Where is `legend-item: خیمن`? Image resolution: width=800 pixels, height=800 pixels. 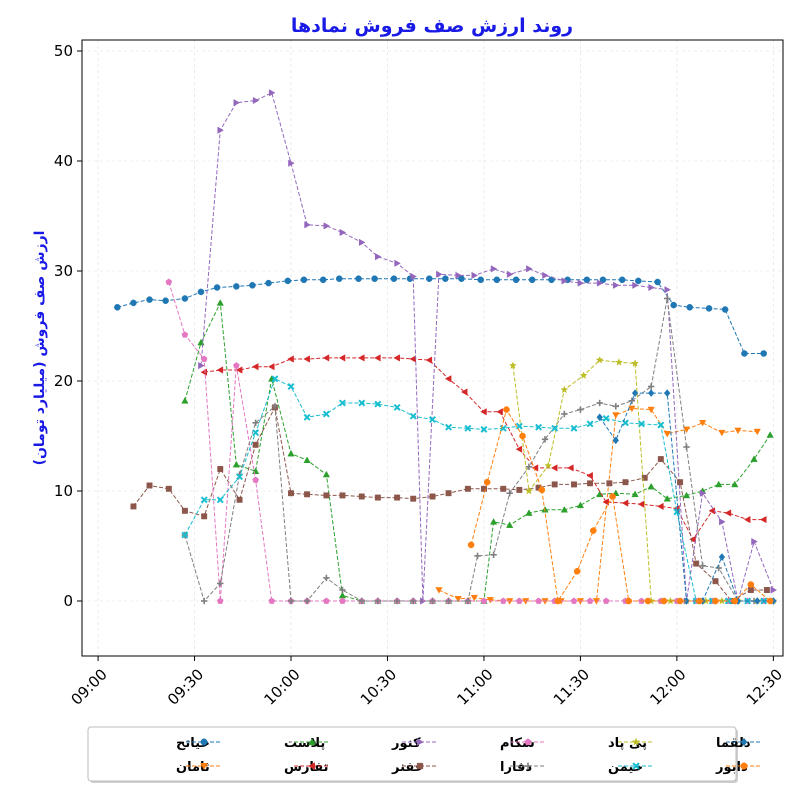
legend-item: خیمن is located at coordinates (631, 767).